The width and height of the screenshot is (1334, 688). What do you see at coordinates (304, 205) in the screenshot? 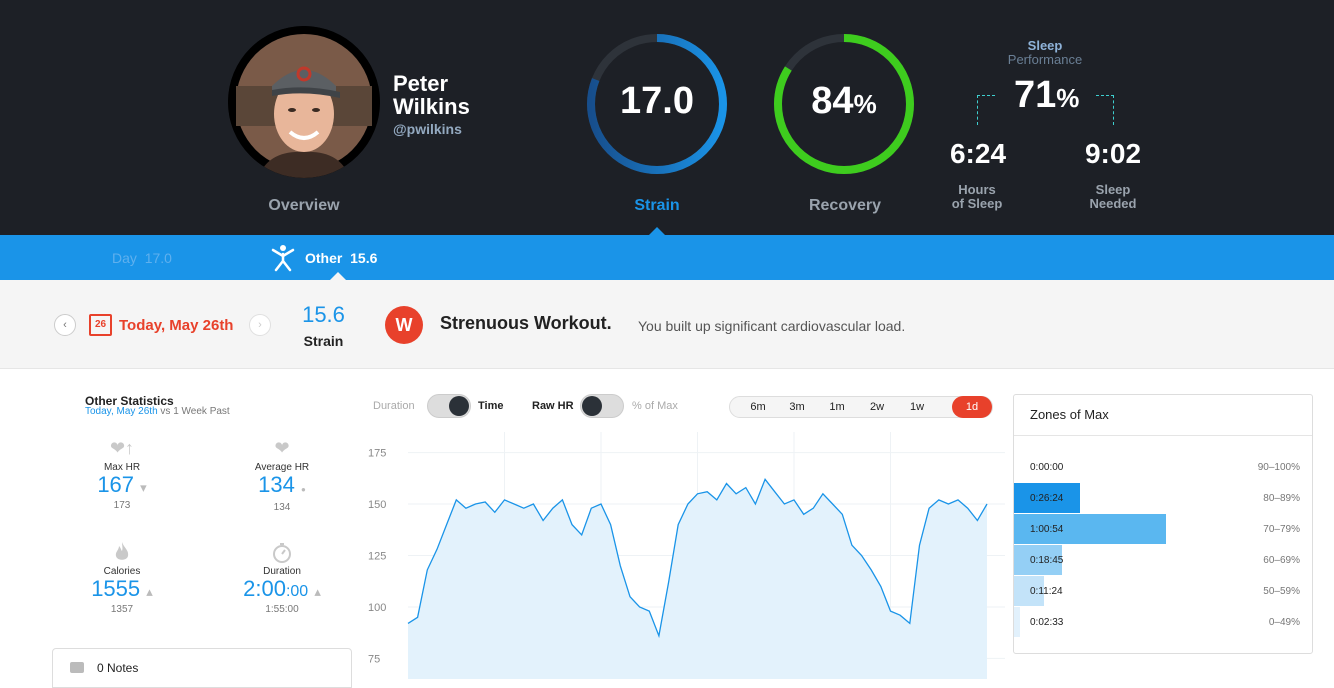
I see `tab-overview: Overview` at bounding box center [304, 205].